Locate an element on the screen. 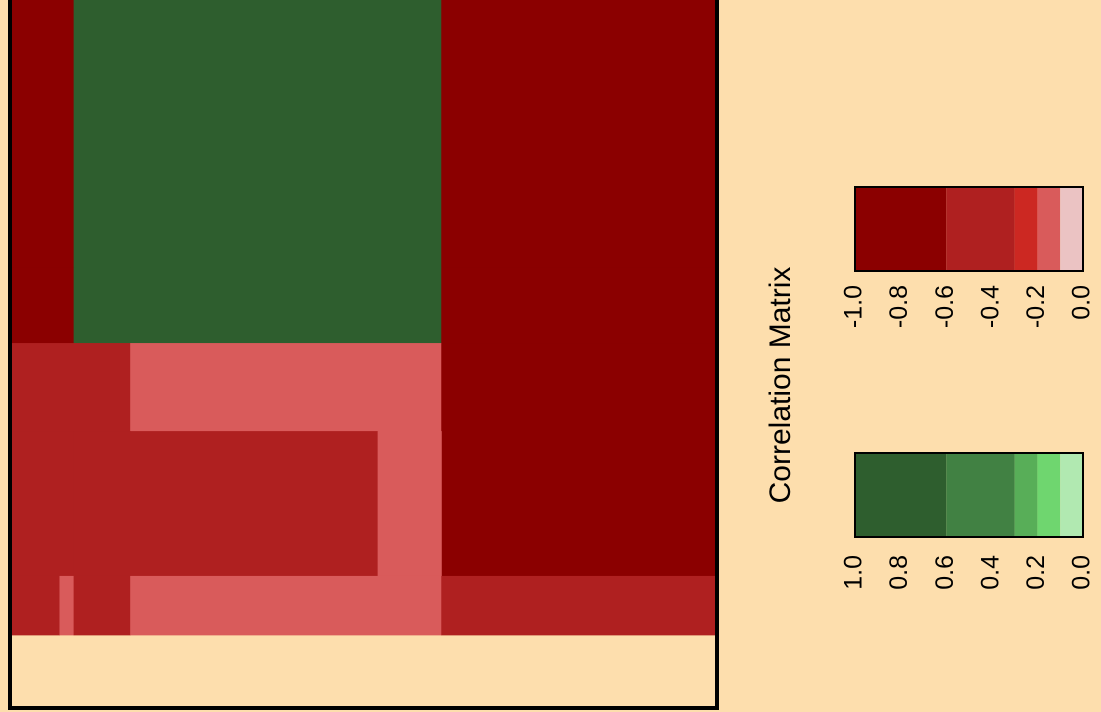 The width and height of the screenshot is (1101, 712). positive-colorbar: 1.0 0.8 0.6 0.4 0.2 0.0 is located at coordinates (968, 521).